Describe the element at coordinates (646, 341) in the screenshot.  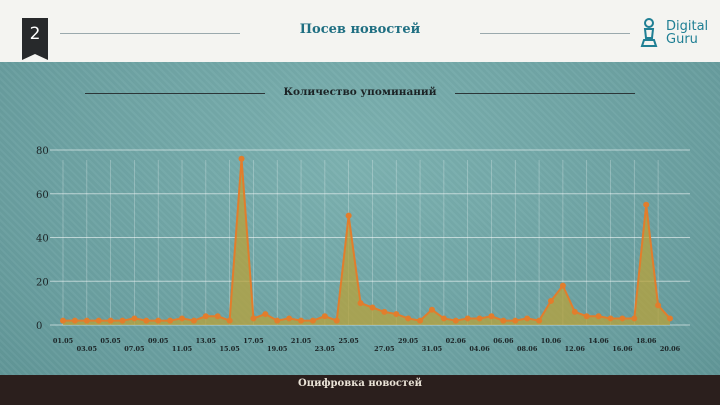
I see `x-tick-label: 18.06` at that location.